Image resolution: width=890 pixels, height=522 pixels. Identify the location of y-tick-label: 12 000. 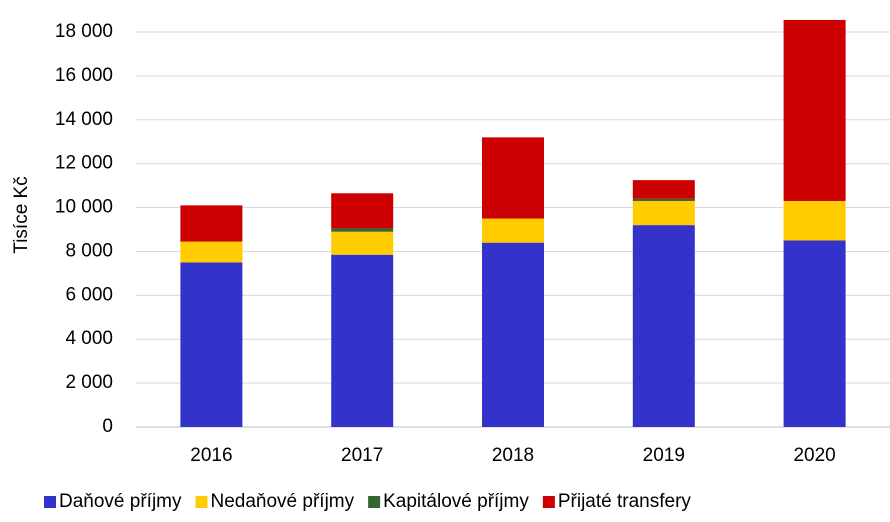
(84, 163).